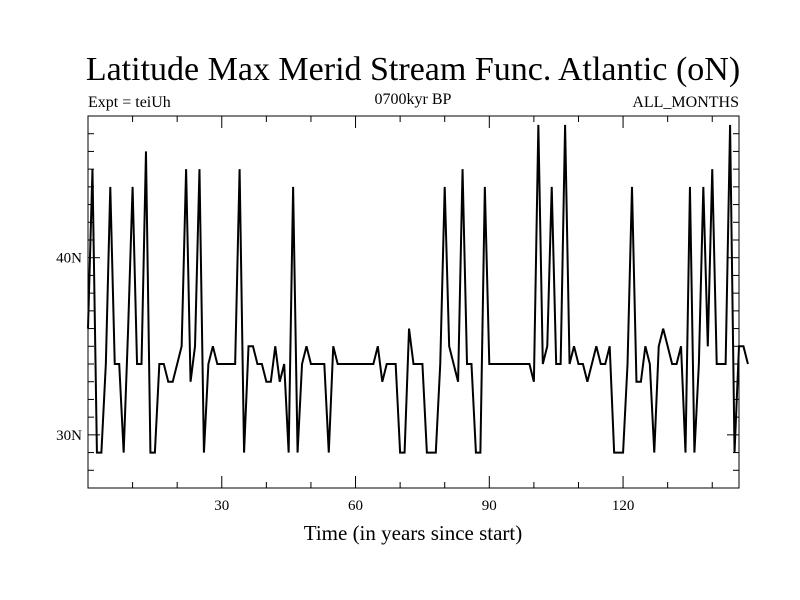  Describe the element at coordinates (69, 259) in the screenshot. I see `y-tick-label: 40N` at that location.